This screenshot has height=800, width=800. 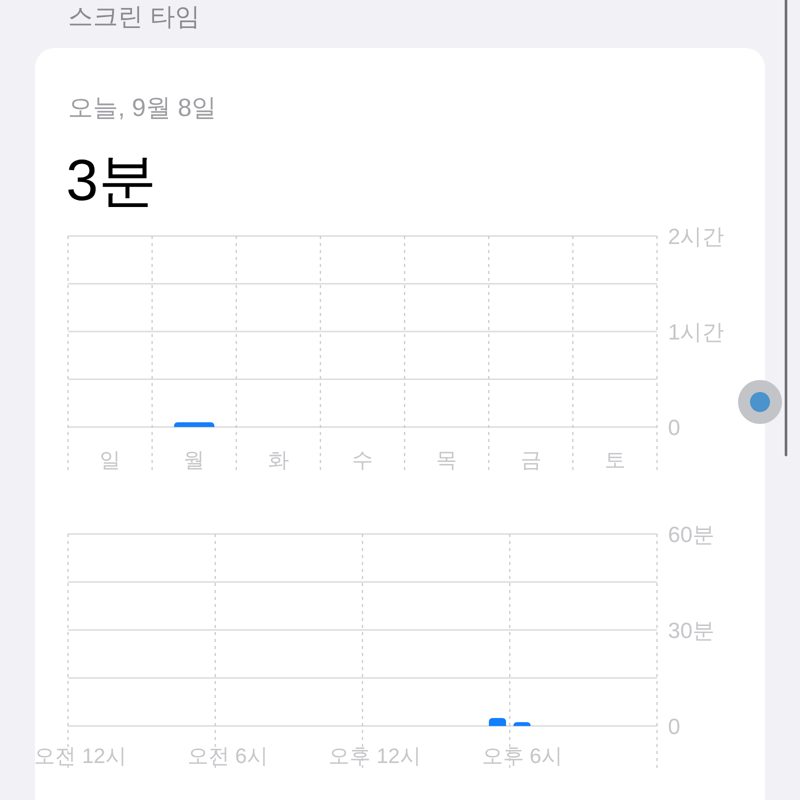 I want to click on x-tick-label: 오후 6시, so click(x=522, y=756).